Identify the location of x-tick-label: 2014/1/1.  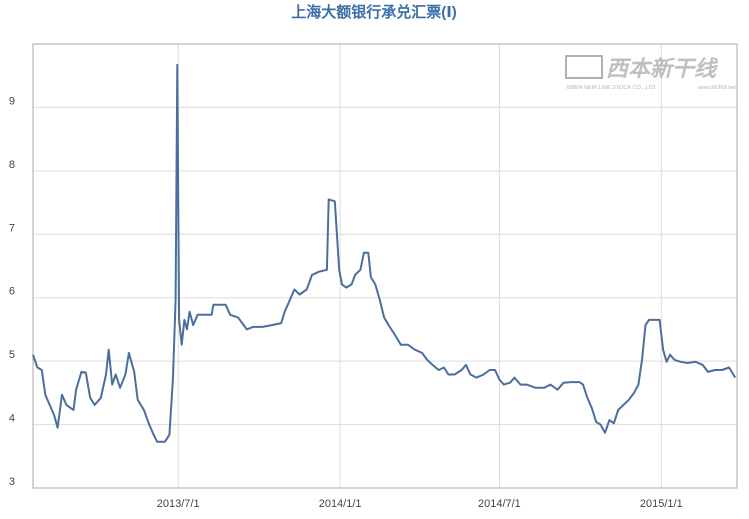
(340, 504).